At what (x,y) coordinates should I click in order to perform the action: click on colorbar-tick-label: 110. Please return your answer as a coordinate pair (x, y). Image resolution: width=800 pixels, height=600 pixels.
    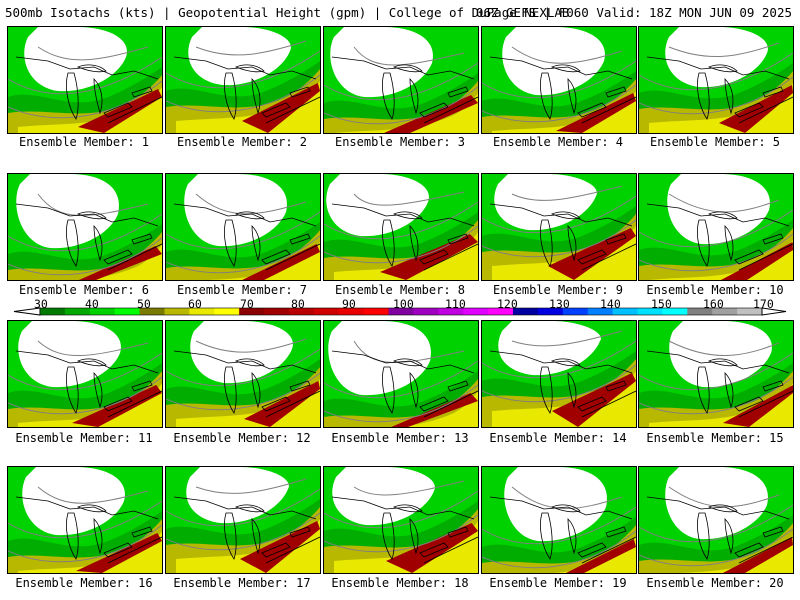
    Looking at the image, I should click on (455, 304).